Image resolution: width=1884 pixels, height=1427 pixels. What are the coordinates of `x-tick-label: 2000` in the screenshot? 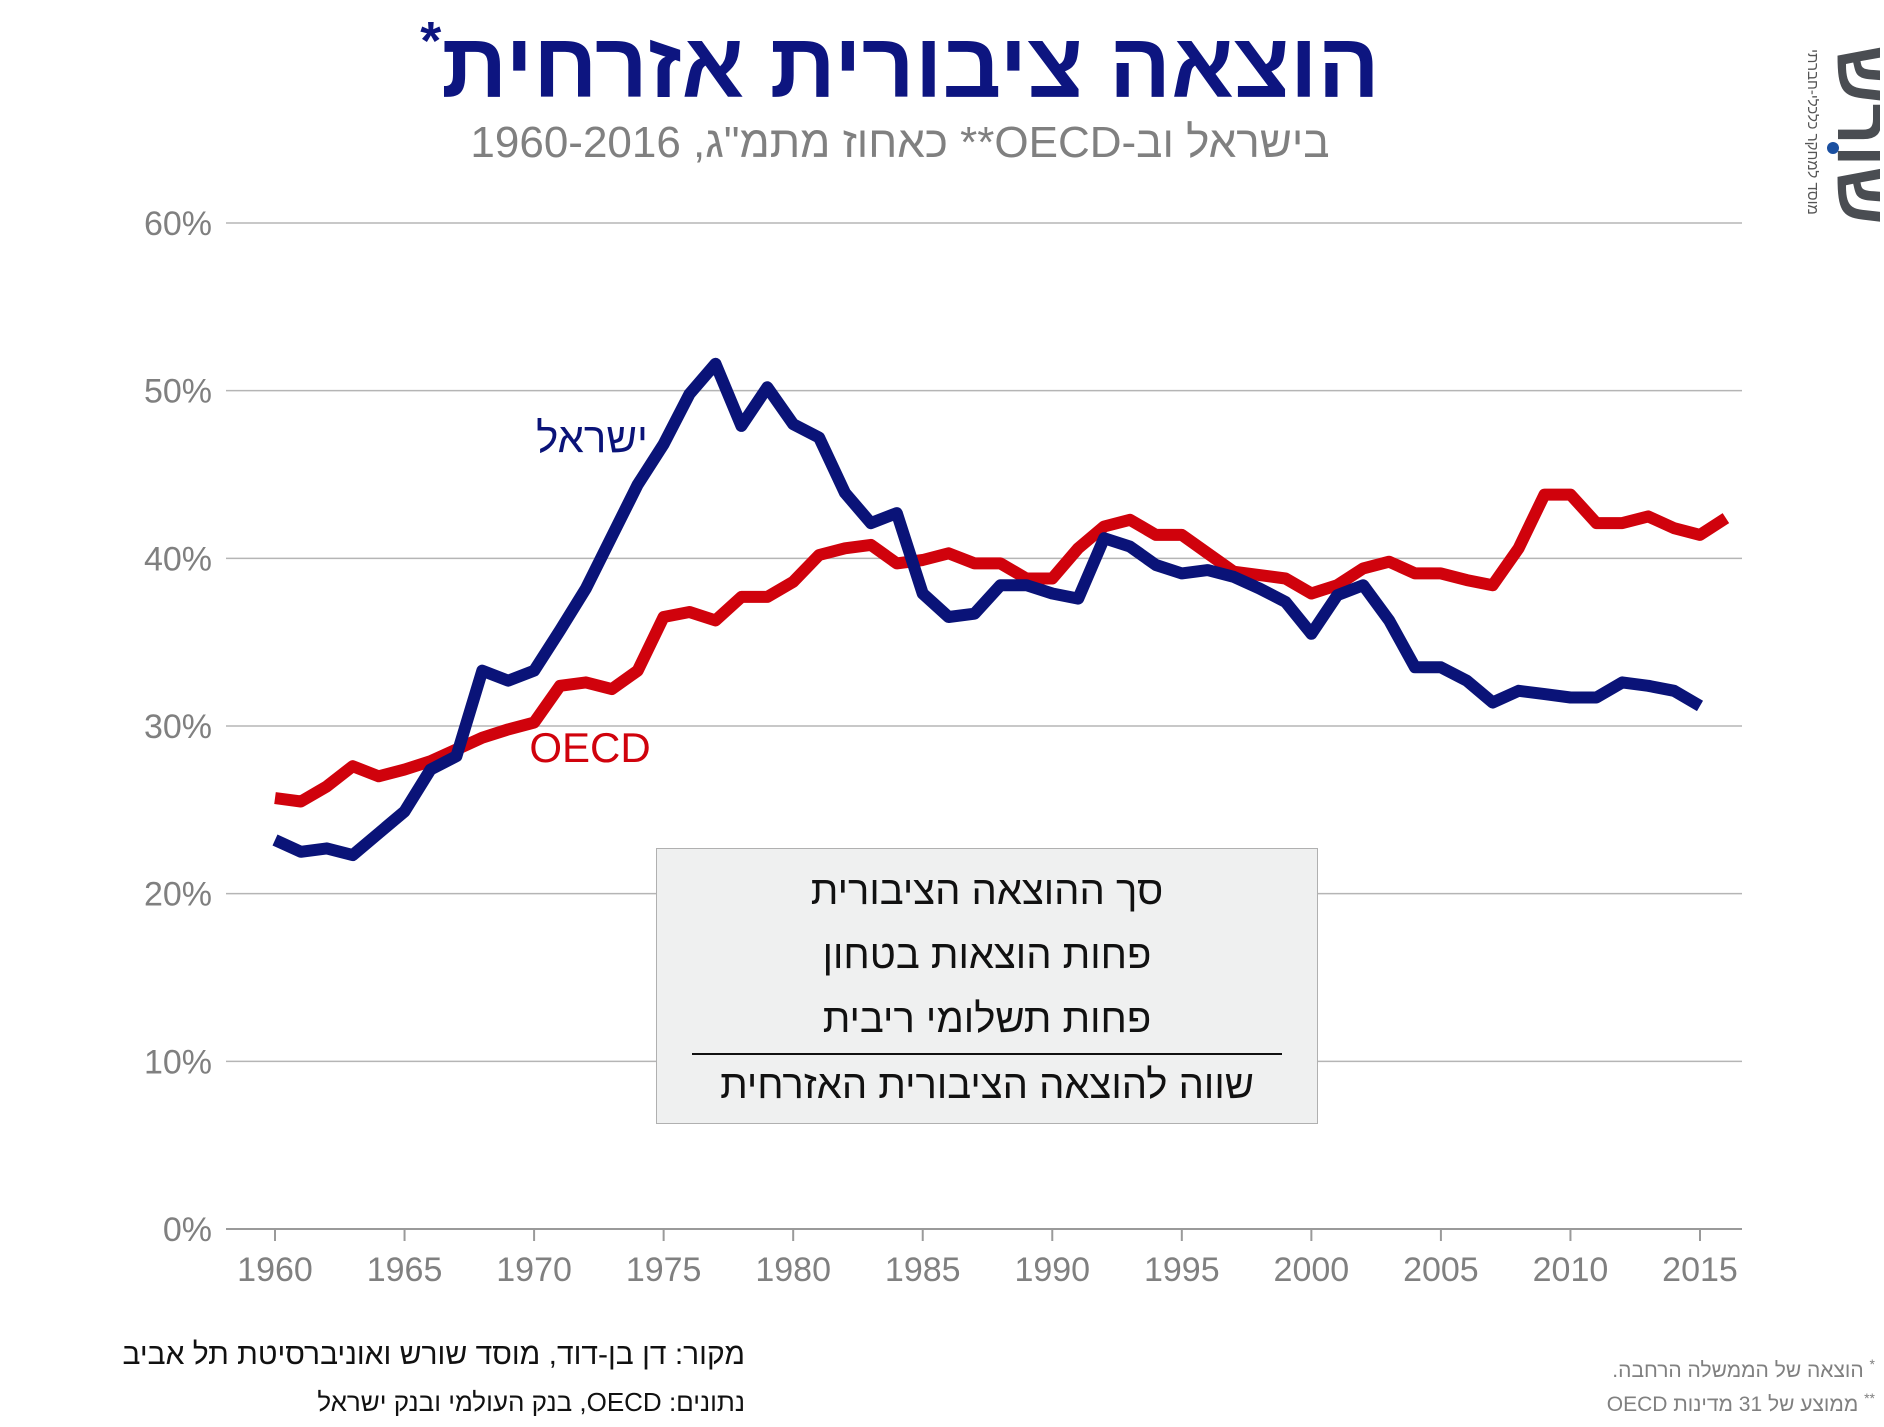 It's located at (1312, 1270).